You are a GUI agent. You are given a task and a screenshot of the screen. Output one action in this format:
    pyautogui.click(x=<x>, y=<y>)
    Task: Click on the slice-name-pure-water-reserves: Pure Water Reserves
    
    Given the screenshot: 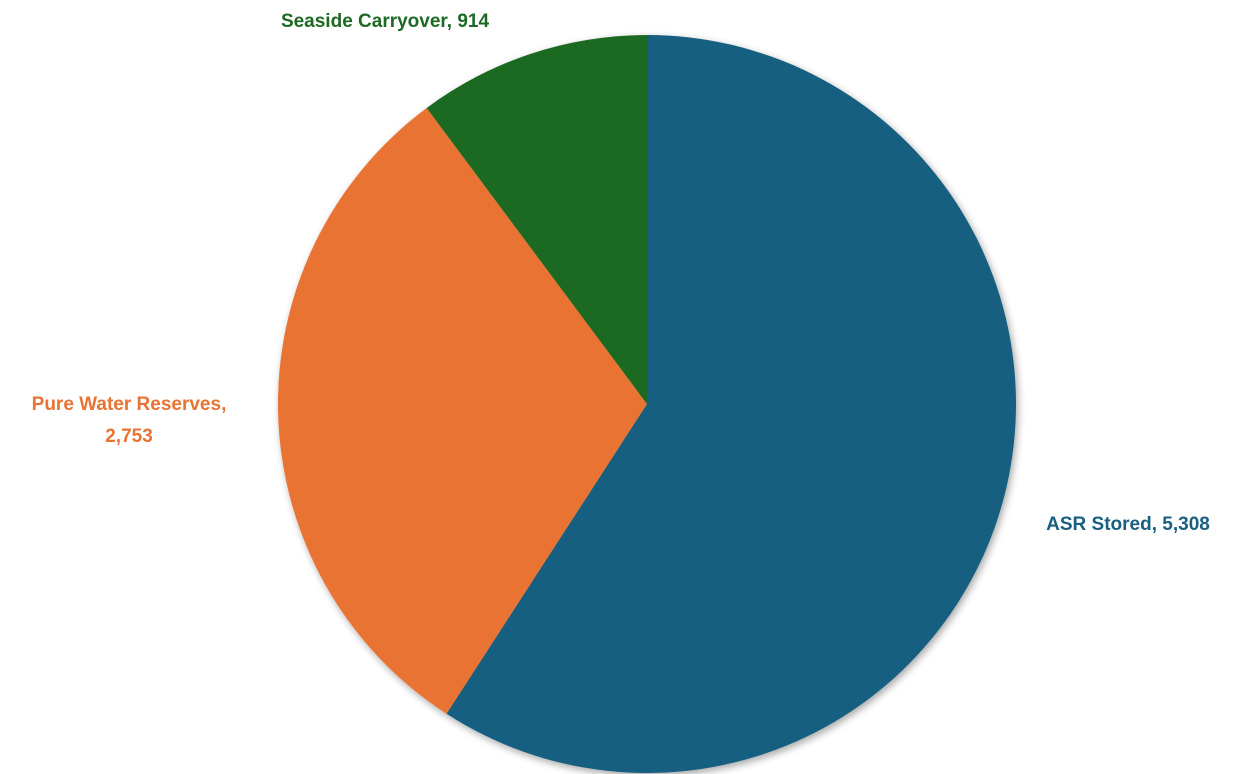 What is the action you would take?
    pyautogui.click(x=126, y=404)
    